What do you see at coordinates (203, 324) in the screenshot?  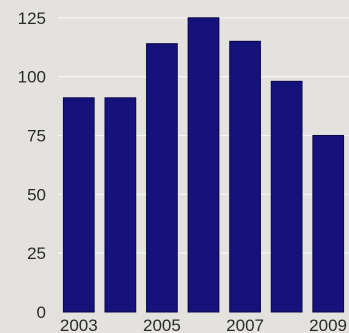 I see `x-axis: 2003 2005 2007 2009` at bounding box center [203, 324].